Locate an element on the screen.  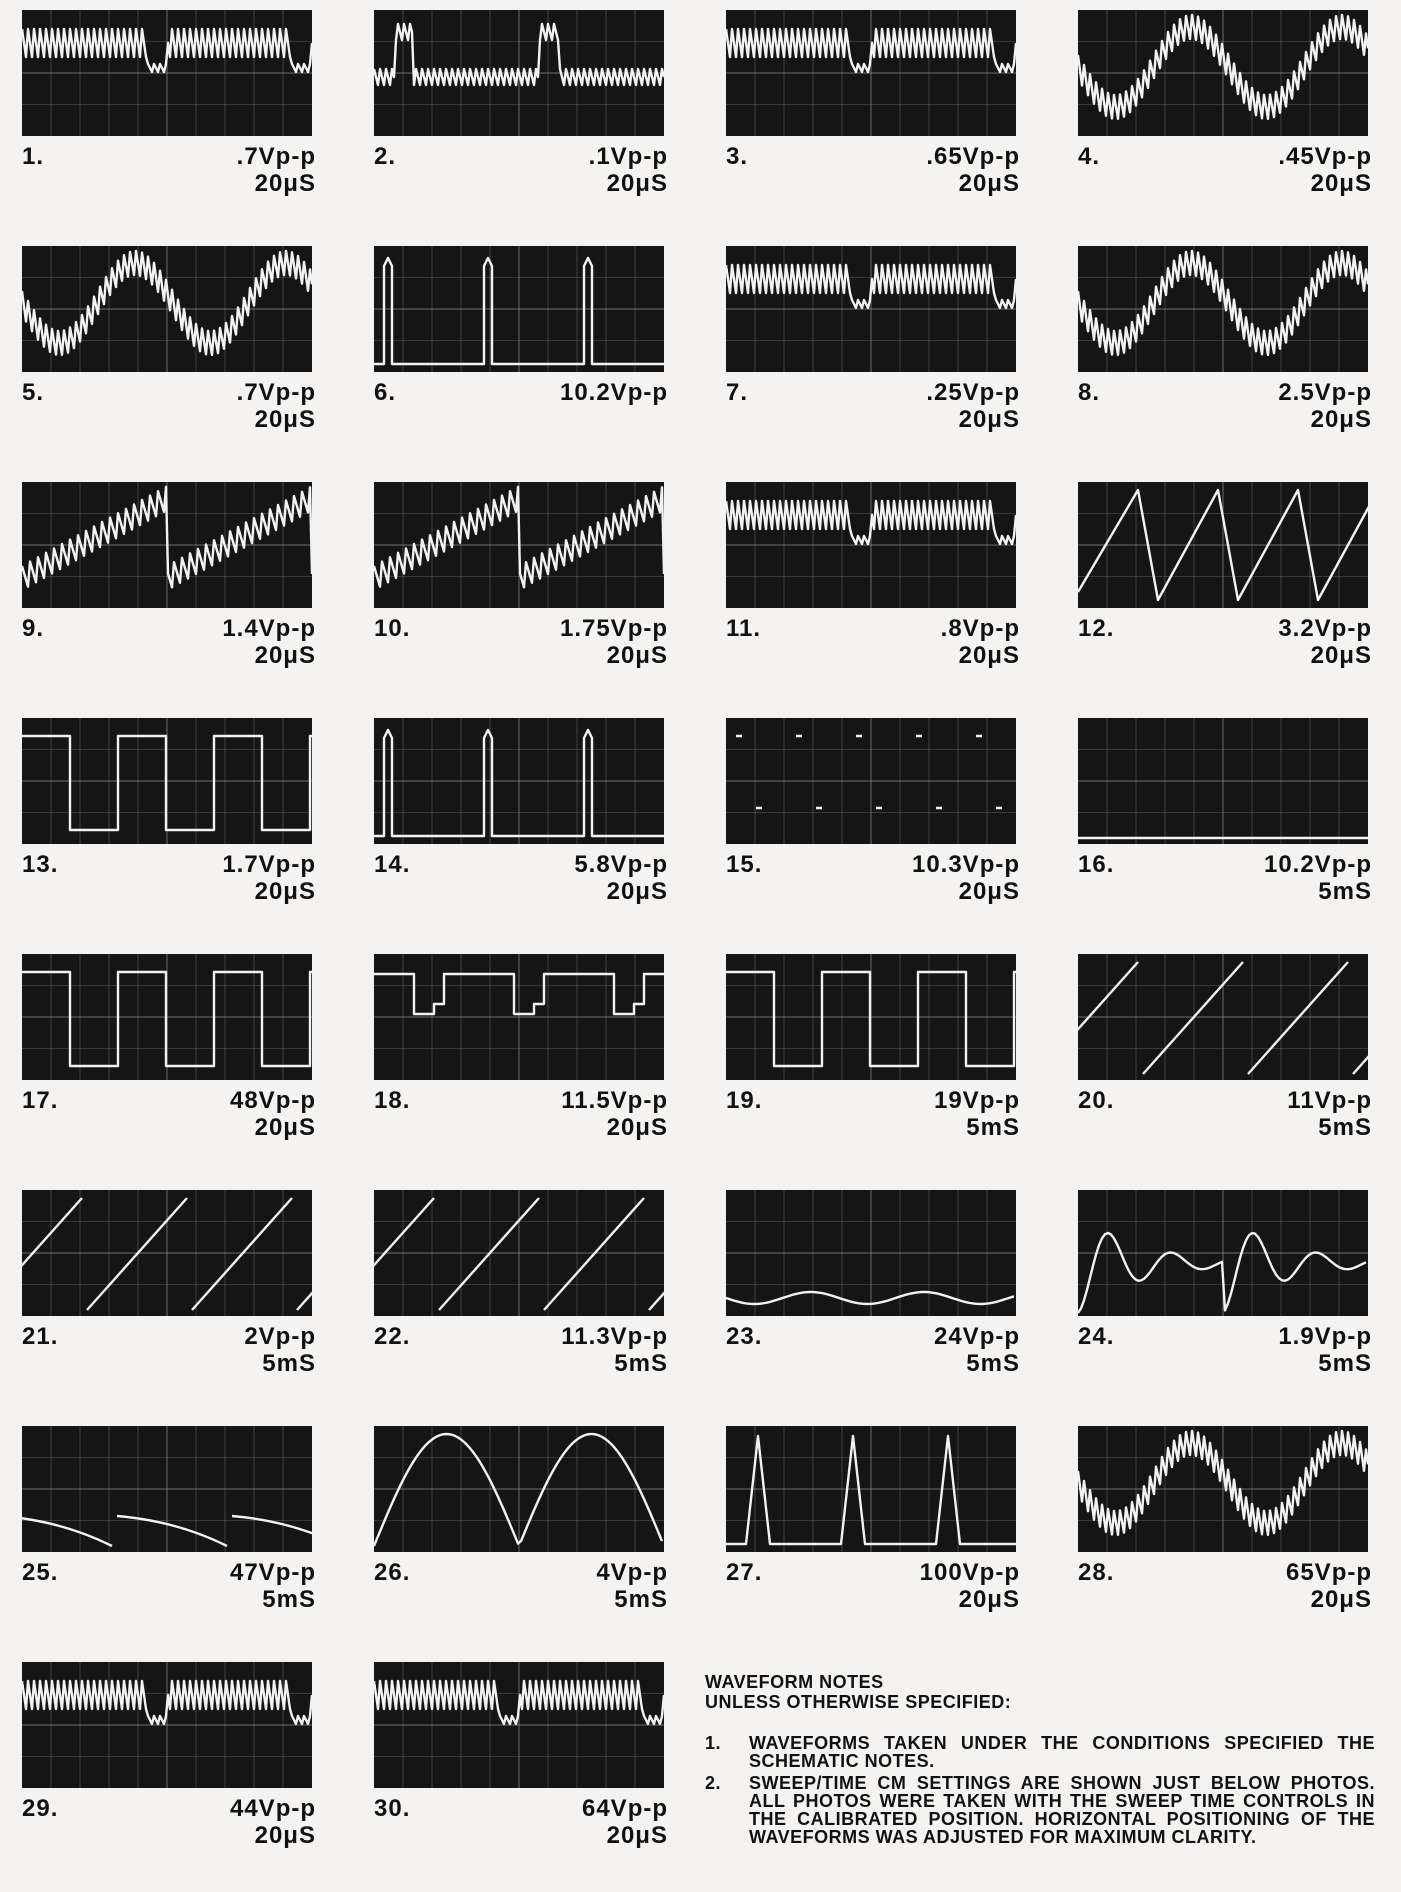
waveform-number: 6. is located at coordinates (385, 392).